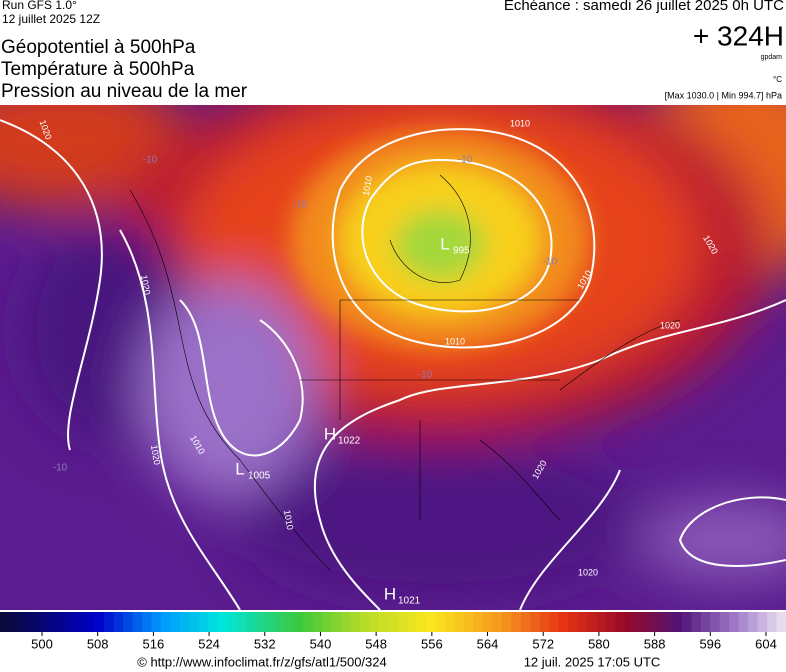 The height and width of the screenshot is (672, 786). Describe the element at coordinates (98, 69) in the screenshot. I see `title: Température à 500hPa` at that location.